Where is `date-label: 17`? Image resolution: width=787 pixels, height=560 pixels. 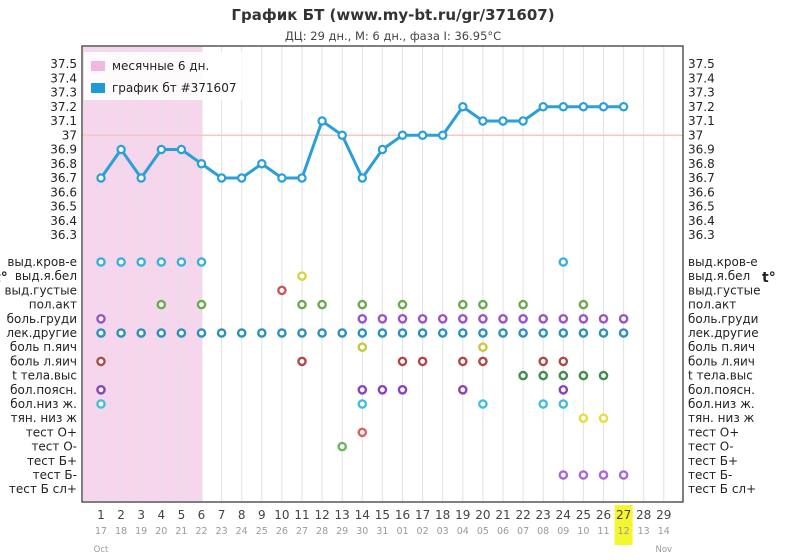 date-label: 17 is located at coordinates (101, 531).